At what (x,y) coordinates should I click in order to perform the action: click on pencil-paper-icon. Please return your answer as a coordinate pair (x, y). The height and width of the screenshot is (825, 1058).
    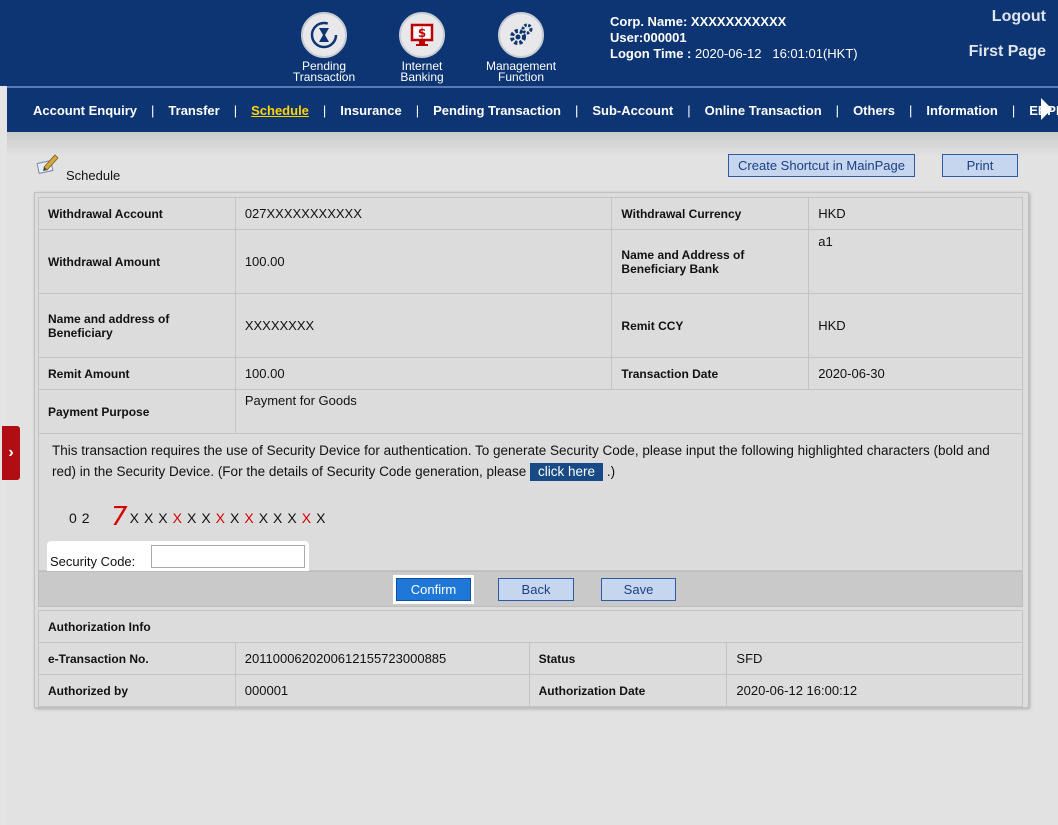
    Looking at the image, I should click on (48, 164).